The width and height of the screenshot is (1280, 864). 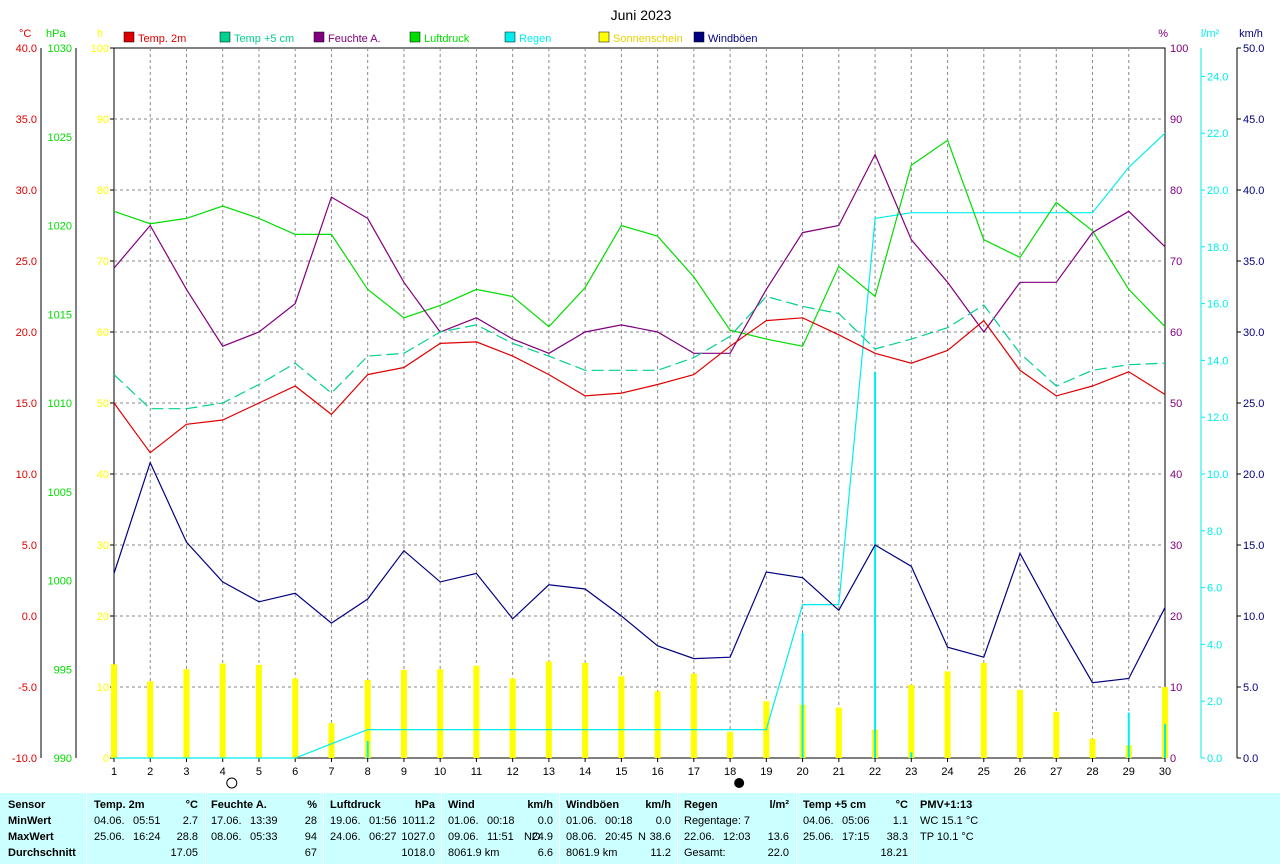 I want to click on stats-hum-min-value: 28, so click(x=310, y=821).